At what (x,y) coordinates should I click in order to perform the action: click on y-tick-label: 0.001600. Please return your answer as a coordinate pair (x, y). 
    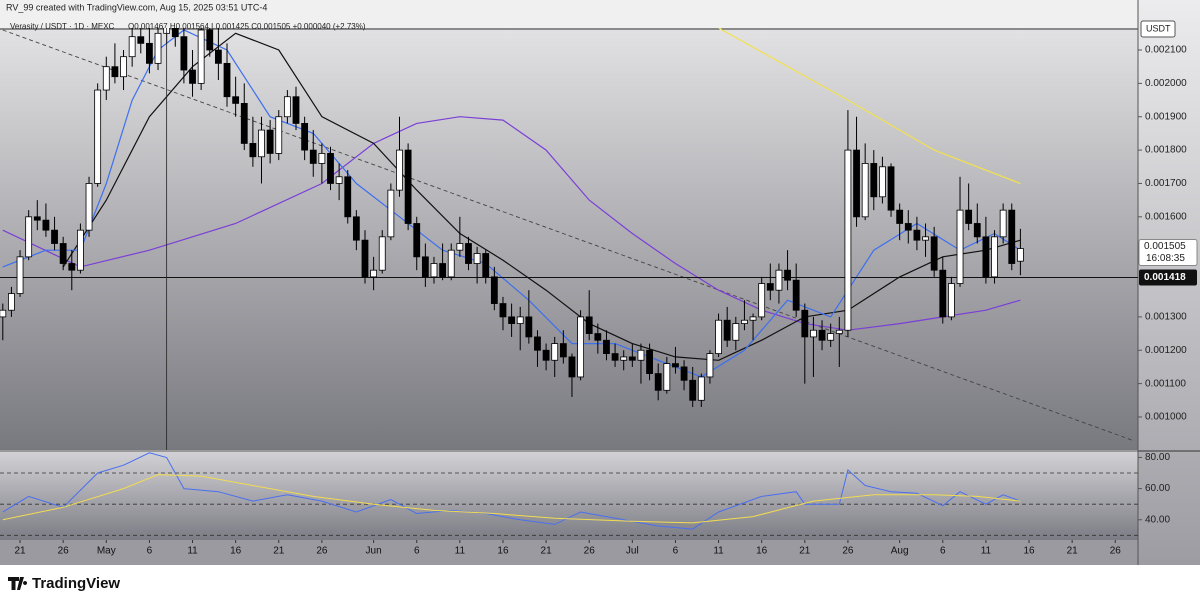
    Looking at the image, I should click on (1166, 216).